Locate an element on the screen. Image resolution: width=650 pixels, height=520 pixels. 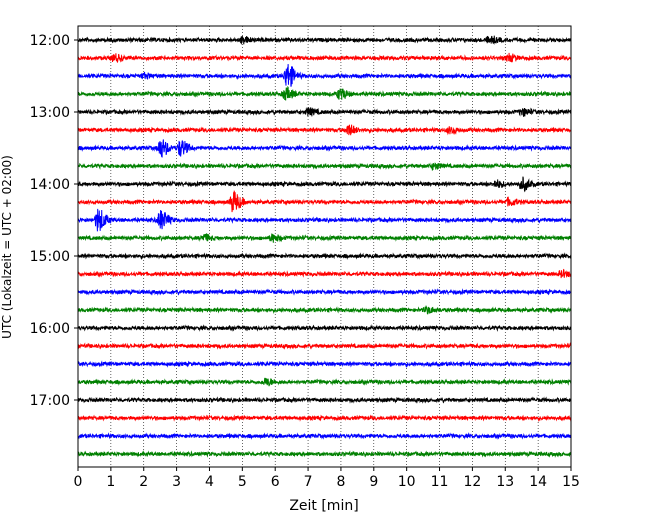
y-tick-label: 16:00 is located at coordinates (50, 329).